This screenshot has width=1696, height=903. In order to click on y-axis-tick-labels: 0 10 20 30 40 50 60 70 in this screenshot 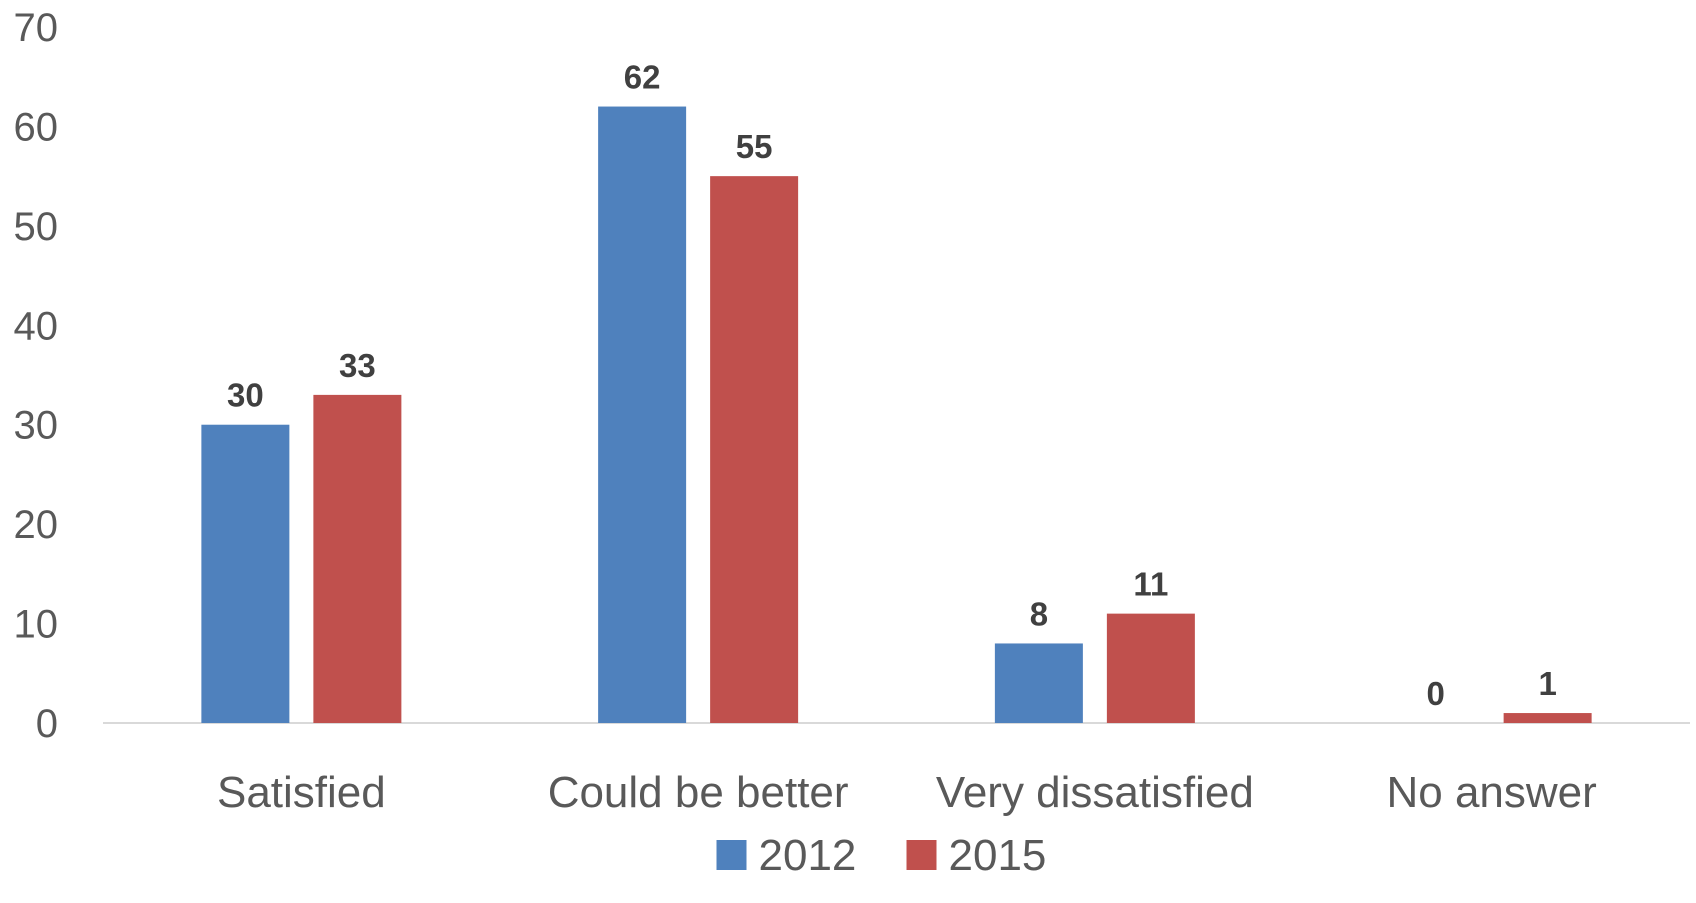, I will do `click(36, 376)`.